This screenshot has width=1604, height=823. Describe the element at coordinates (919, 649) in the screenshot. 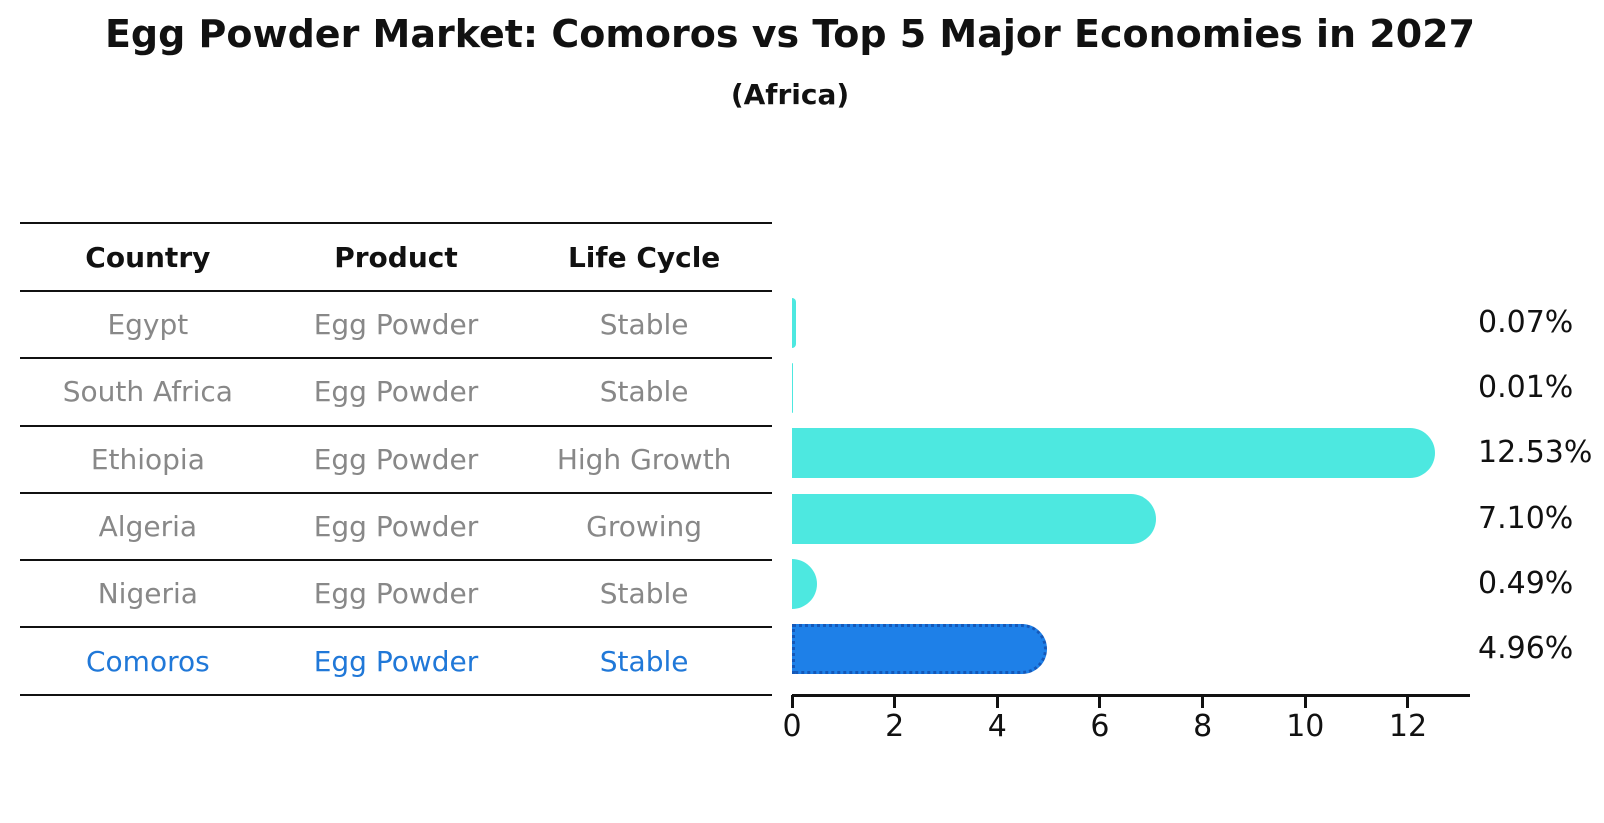

I see `bar-comoros` at that location.